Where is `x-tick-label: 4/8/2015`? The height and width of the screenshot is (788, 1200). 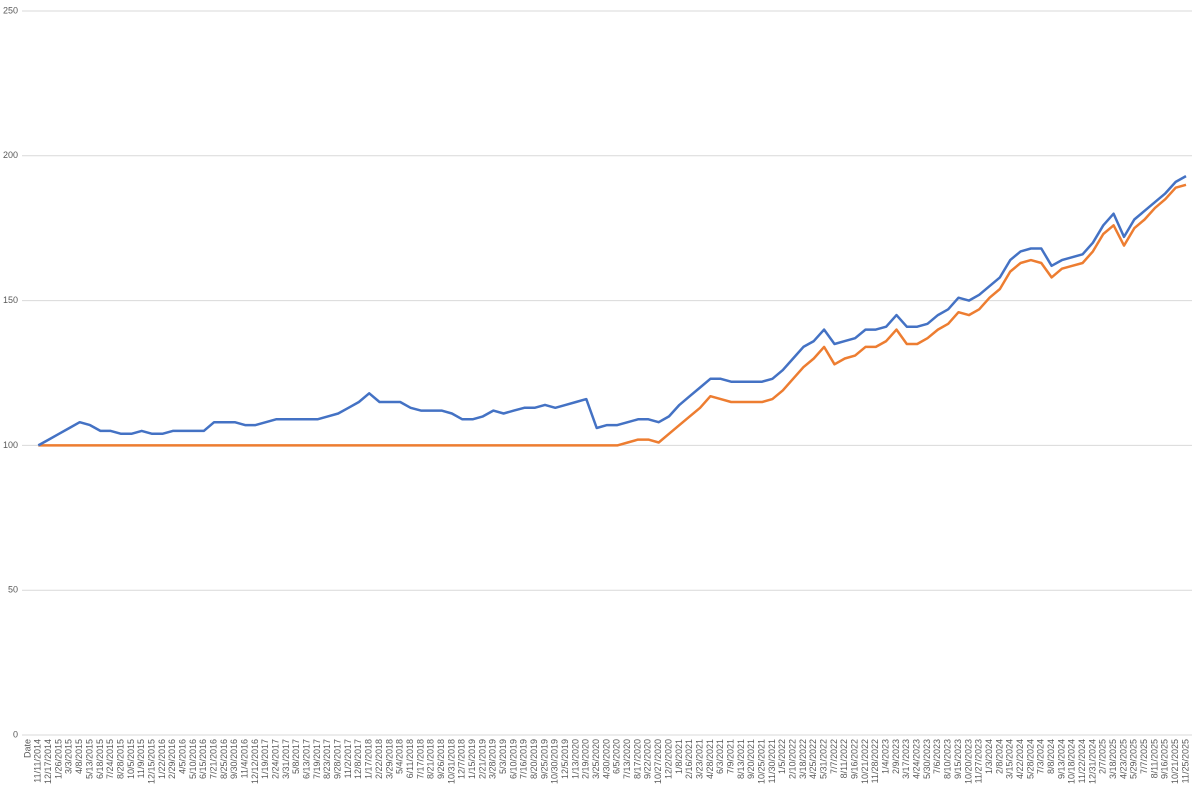 x-tick-label: 4/8/2015 is located at coordinates (79, 756).